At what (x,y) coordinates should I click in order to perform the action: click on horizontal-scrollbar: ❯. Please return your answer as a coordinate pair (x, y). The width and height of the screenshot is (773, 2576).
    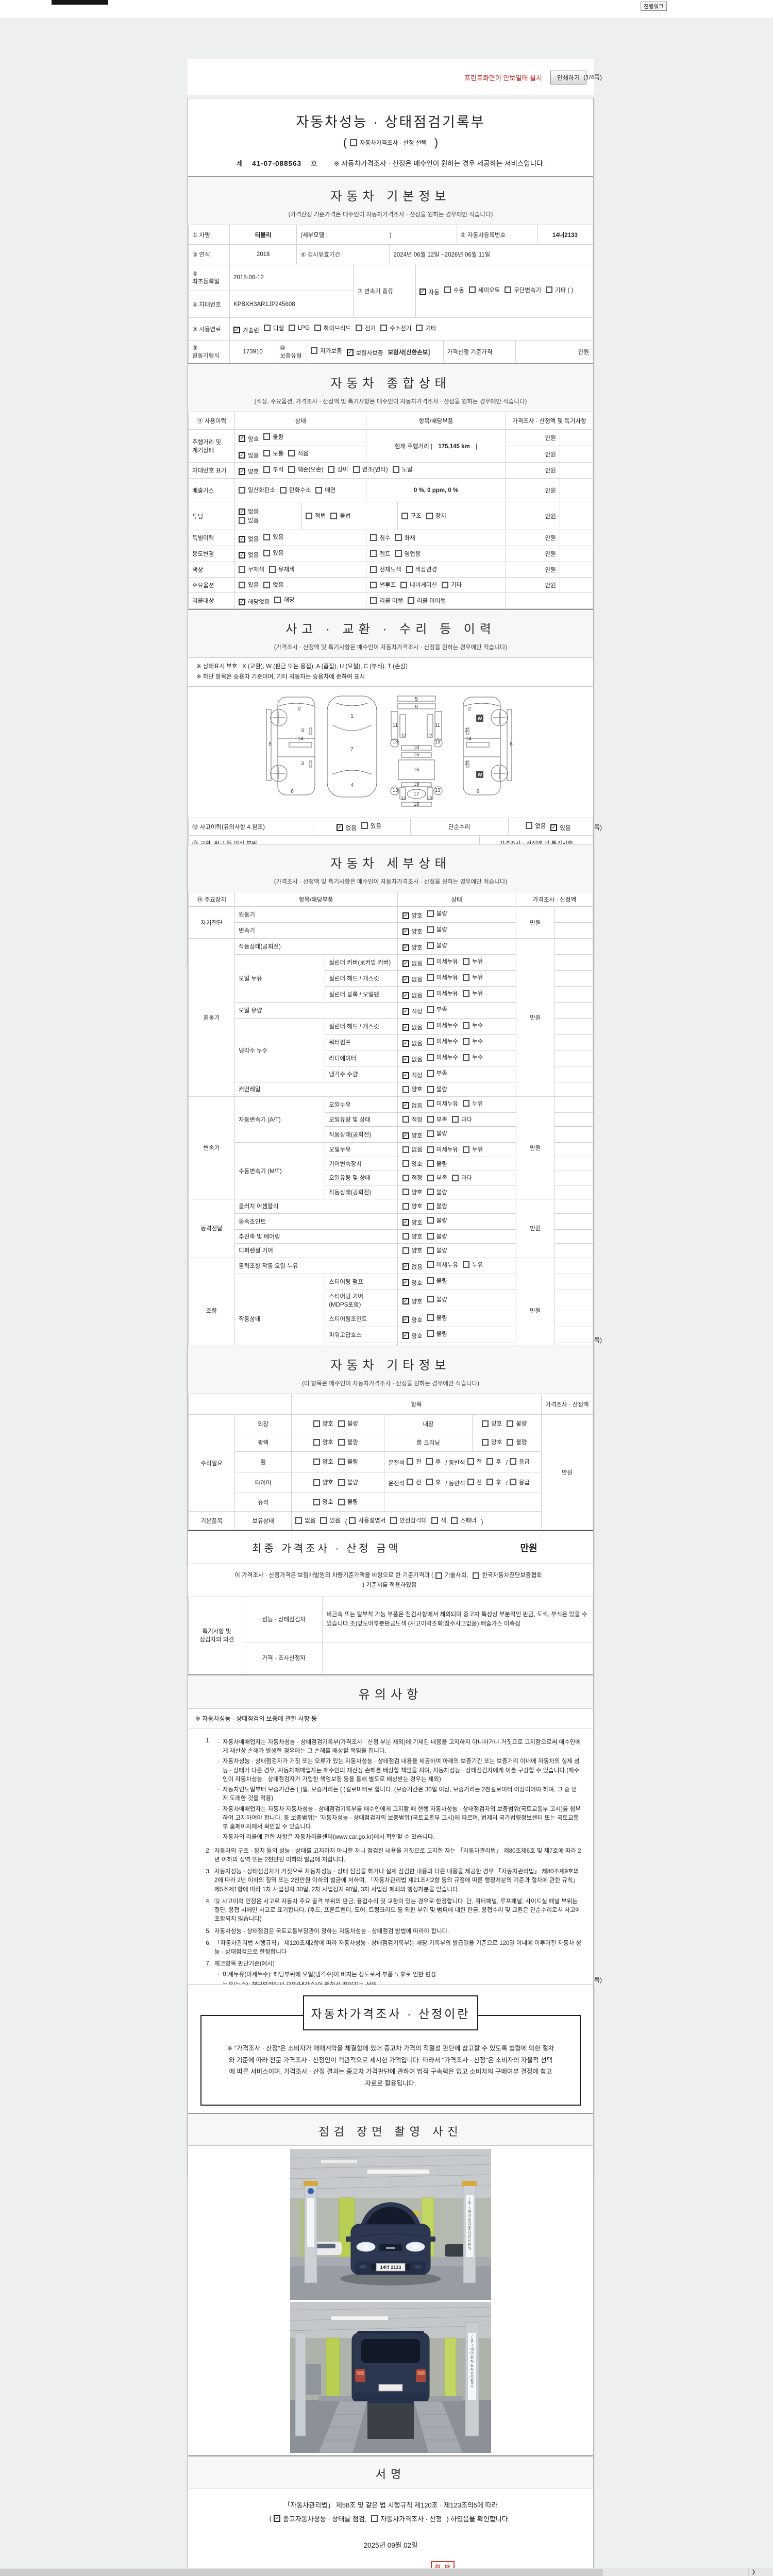
    Looking at the image, I should click on (386, 2572).